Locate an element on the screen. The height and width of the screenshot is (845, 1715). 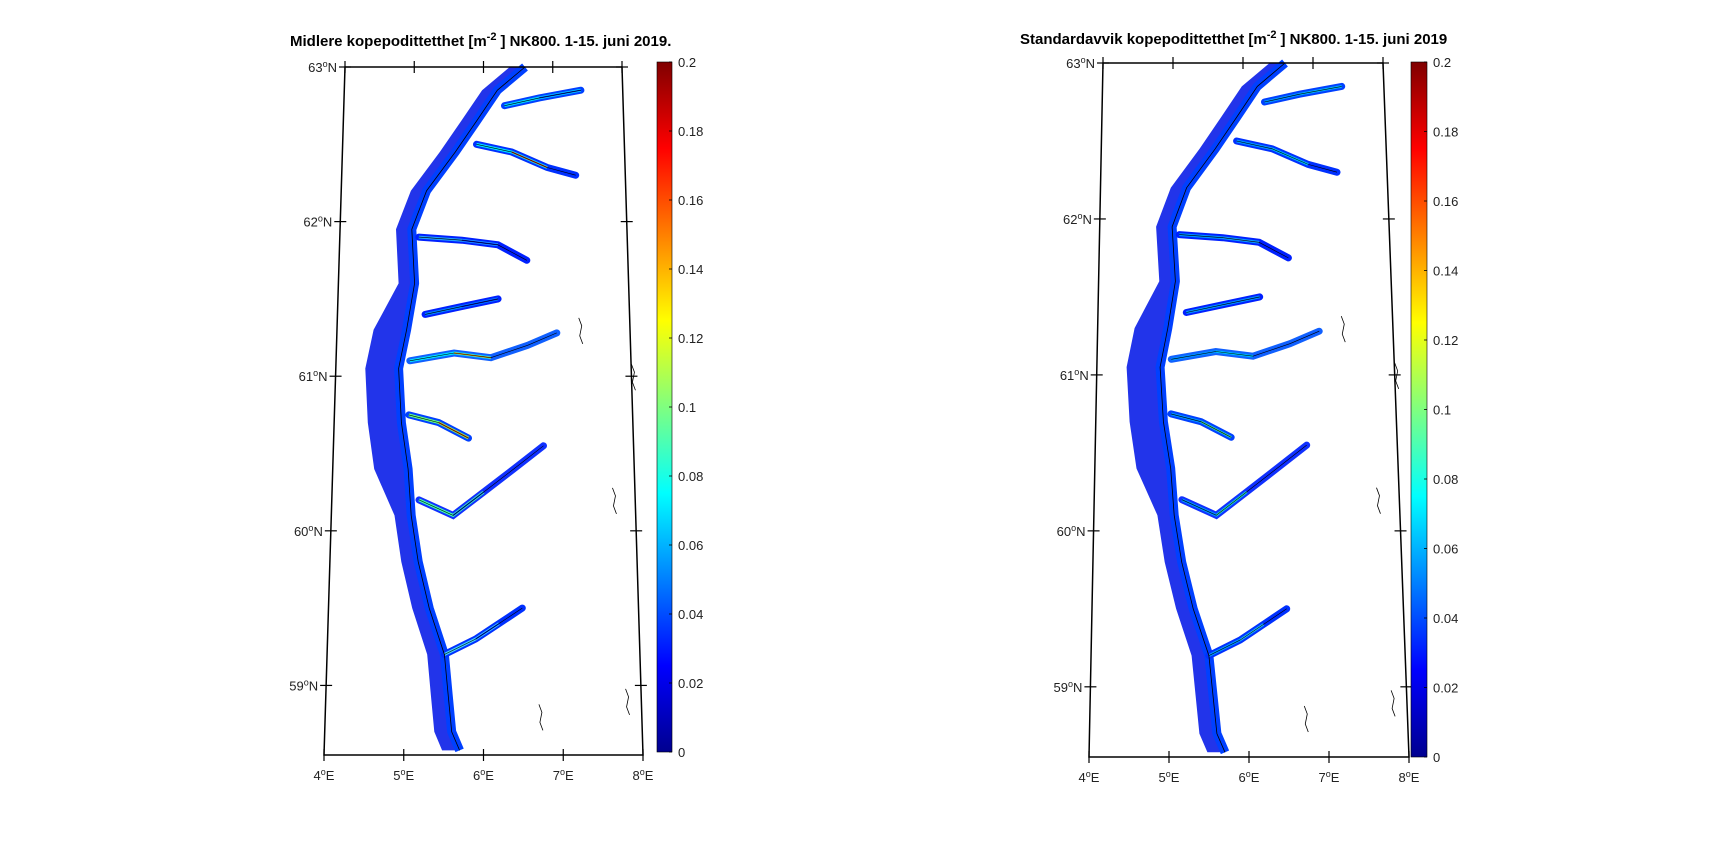
title-superscript: -2 is located at coordinates (492, 37).